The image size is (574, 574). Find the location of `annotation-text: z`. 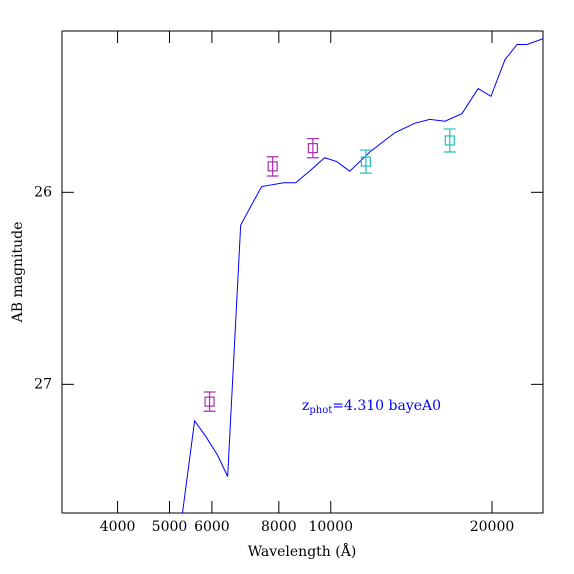

annotation-text: z is located at coordinates (305, 406).